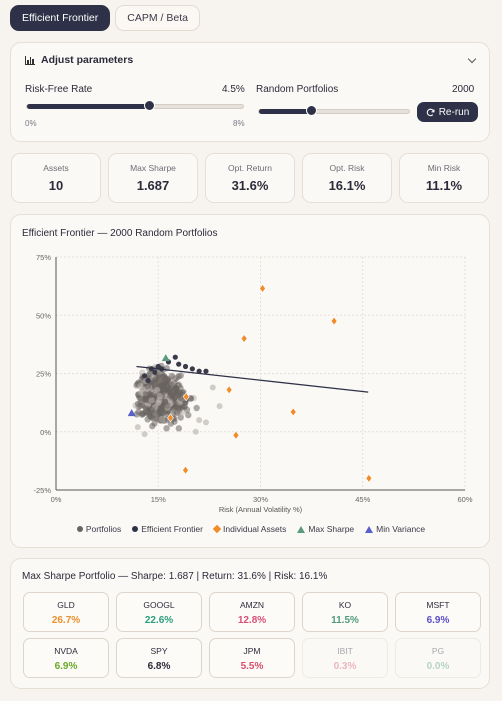 This screenshot has width=502, height=701. I want to click on weight-card-pg: PG 0.0%, so click(438, 658).